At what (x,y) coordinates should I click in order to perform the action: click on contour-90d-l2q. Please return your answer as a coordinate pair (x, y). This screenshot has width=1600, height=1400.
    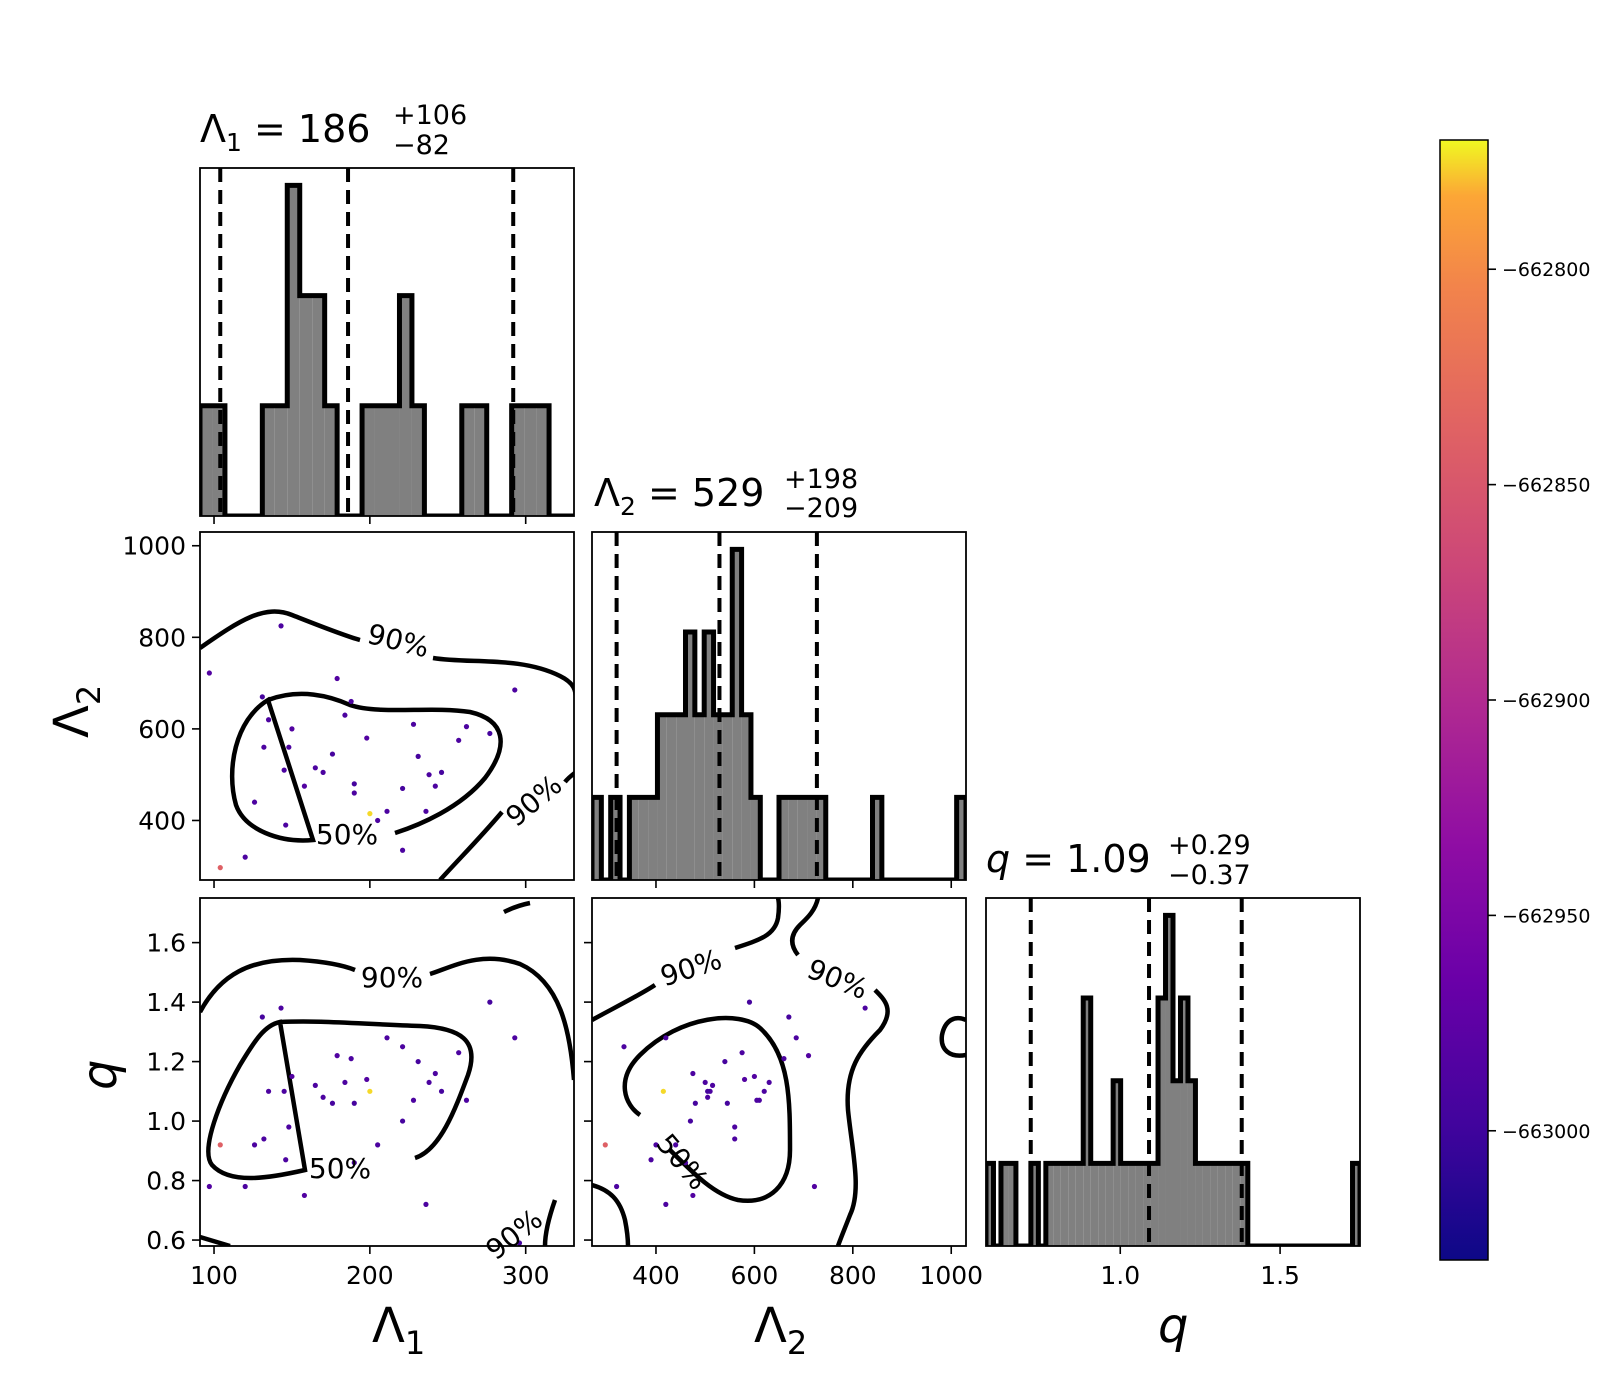
    Looking at the image, I should click on (952, 1036).